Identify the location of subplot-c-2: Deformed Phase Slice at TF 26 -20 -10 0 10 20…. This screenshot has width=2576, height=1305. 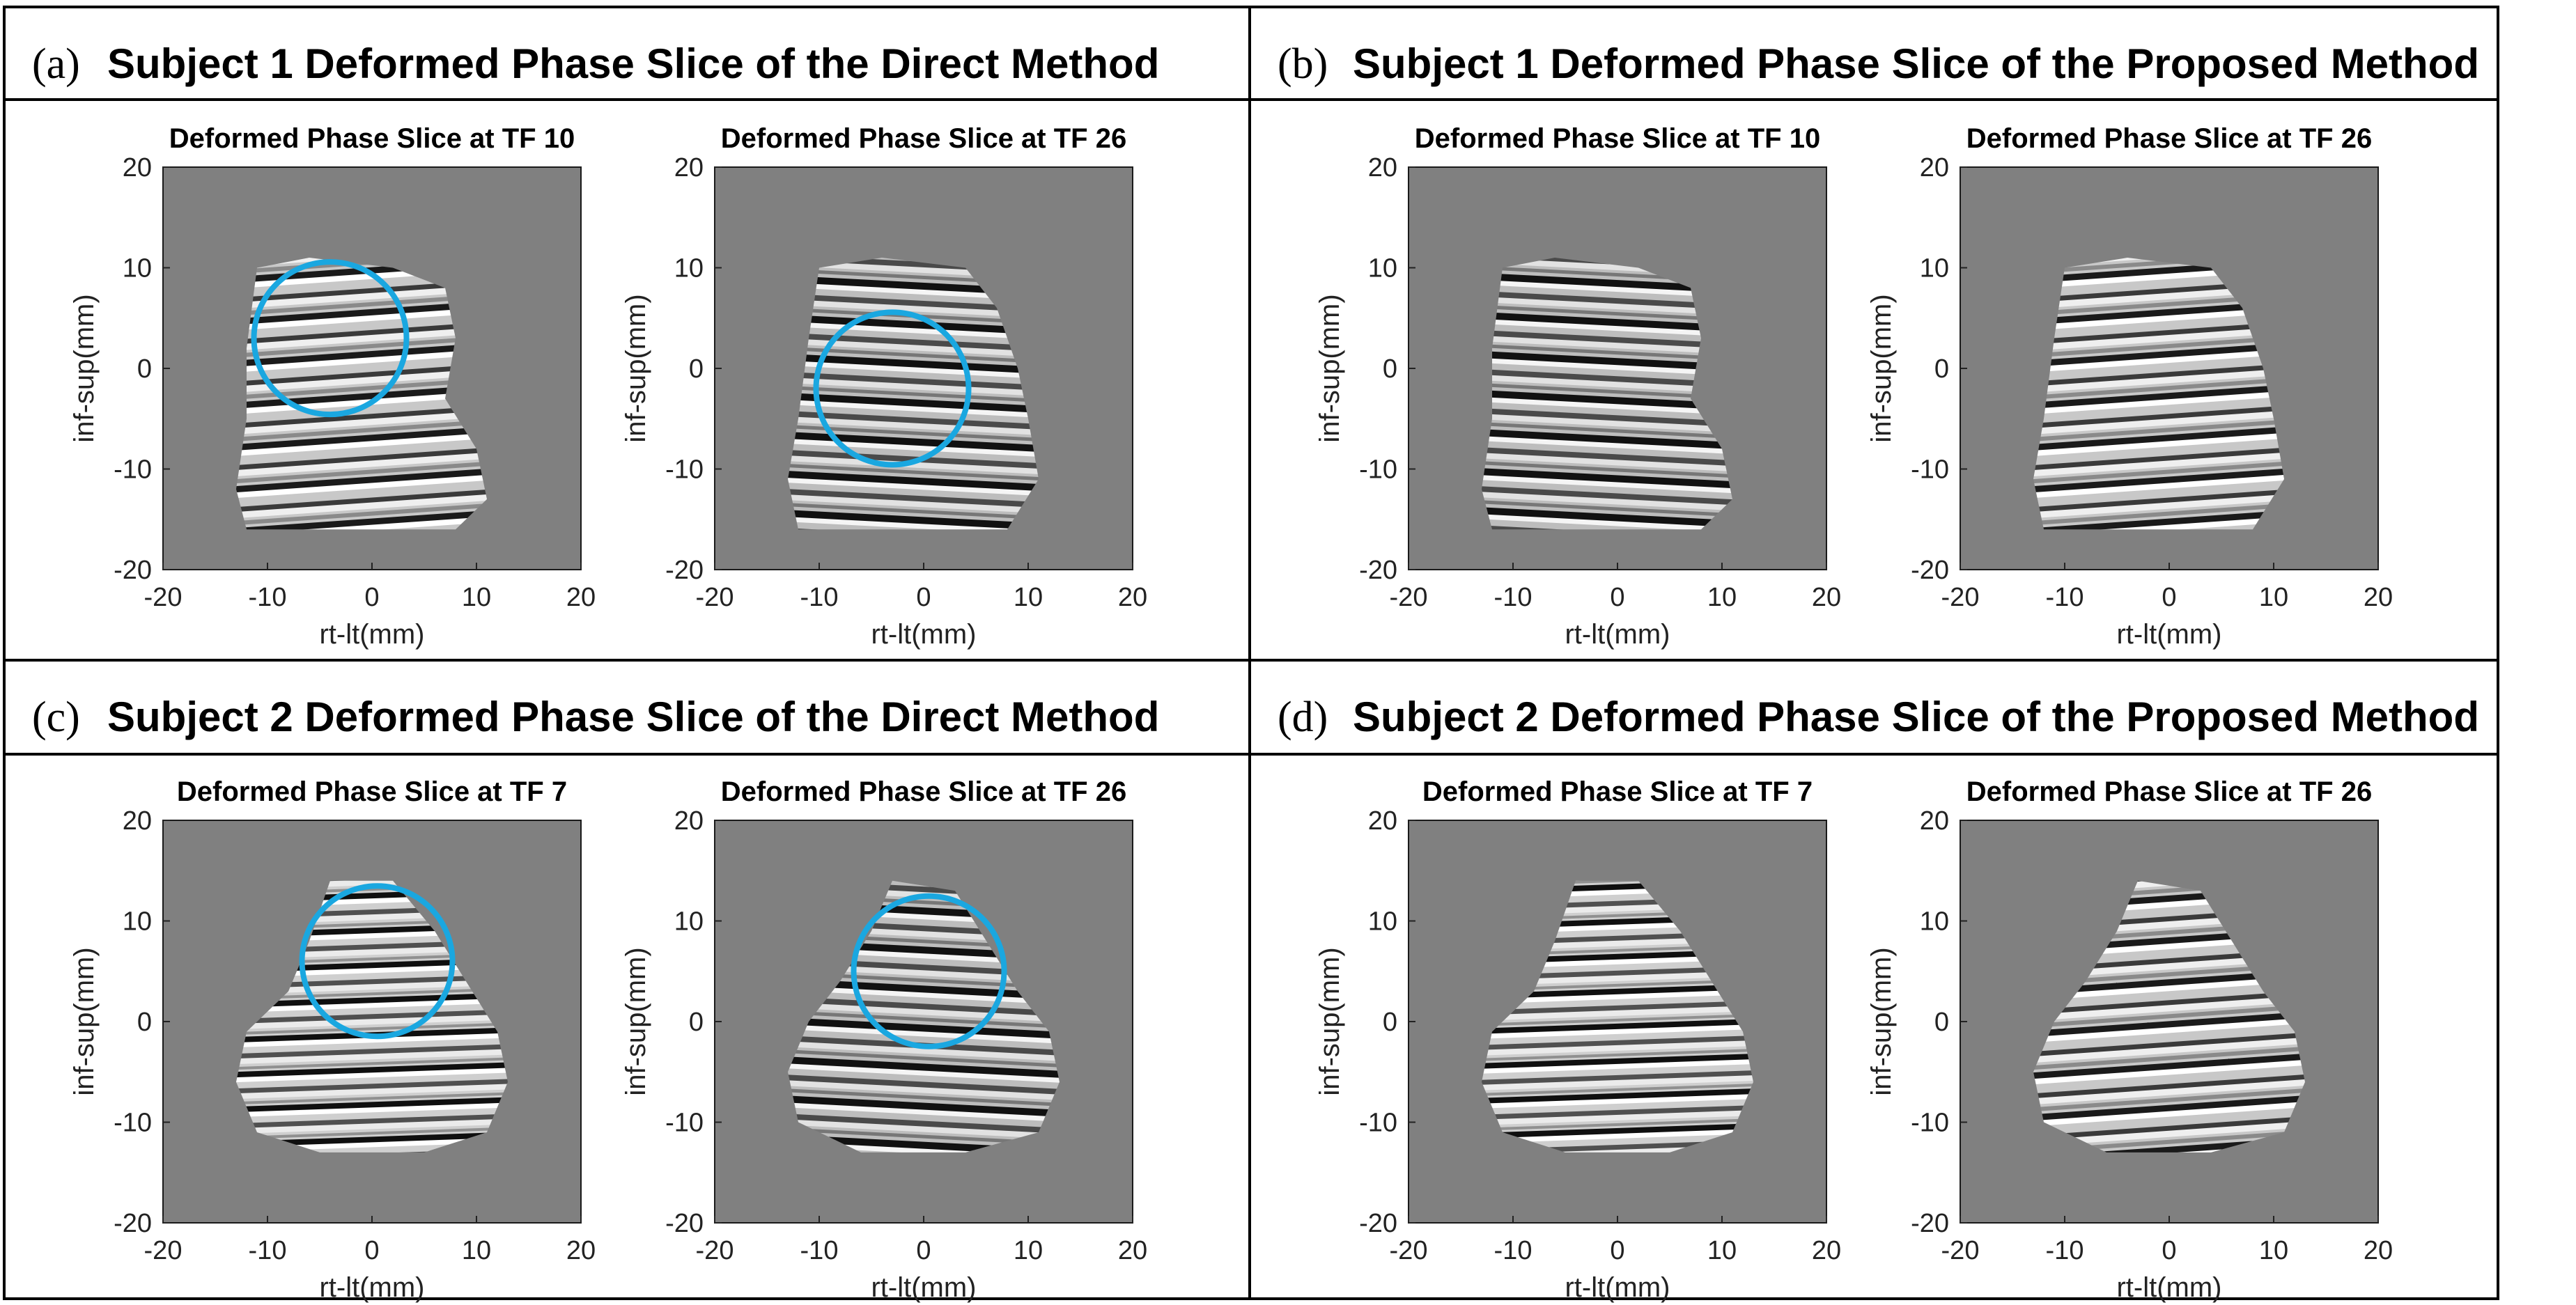
(884, 1039).